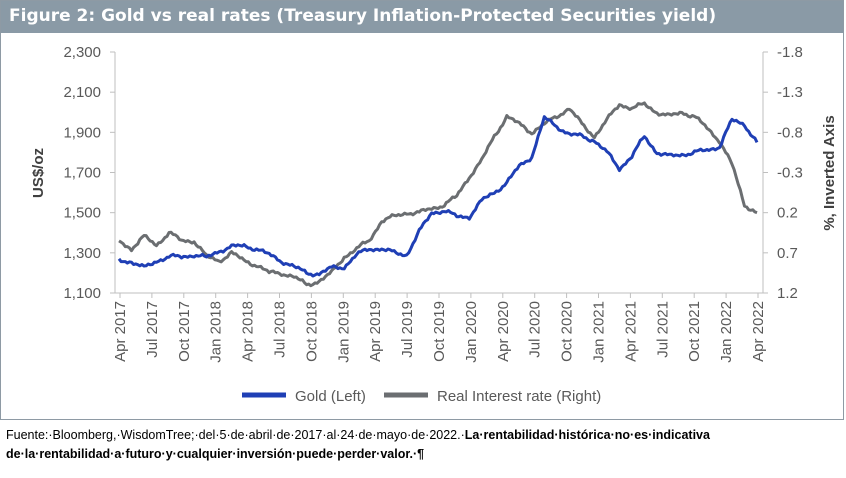  I want to click on x-axis-tick-label: Apr 2020, so click(503, 331).